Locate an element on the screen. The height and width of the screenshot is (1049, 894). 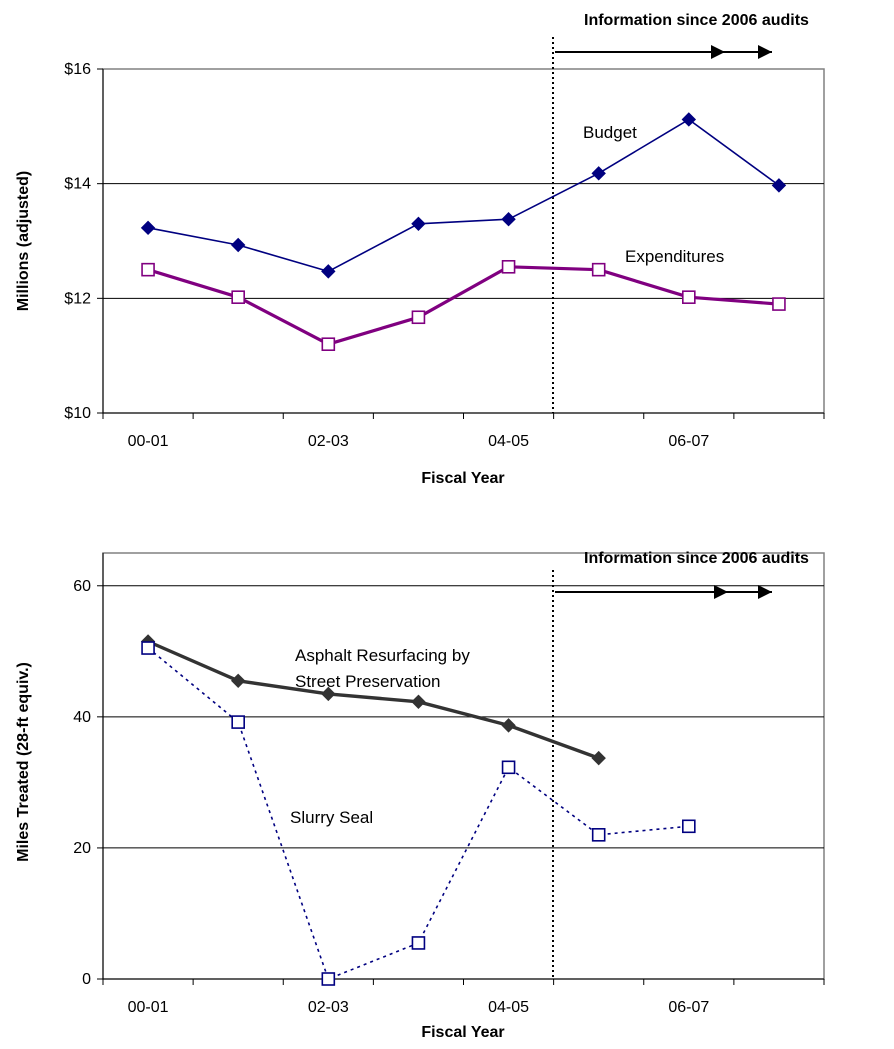
y-tick-label: $14 is located at coordinates (77, 184).